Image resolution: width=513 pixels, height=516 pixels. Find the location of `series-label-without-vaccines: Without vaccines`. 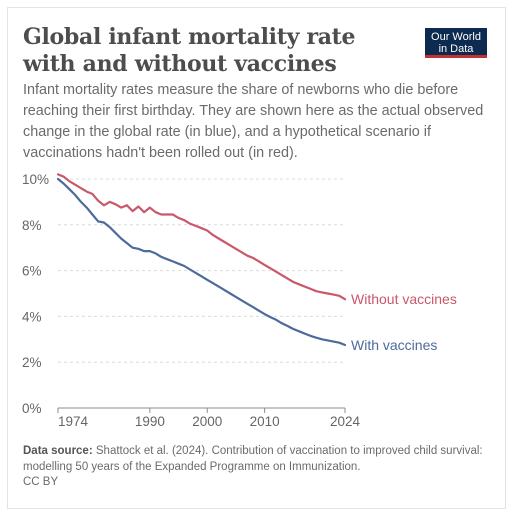

series-label-without-vaccines: Without vaccines is located at coordinates (404, 299).